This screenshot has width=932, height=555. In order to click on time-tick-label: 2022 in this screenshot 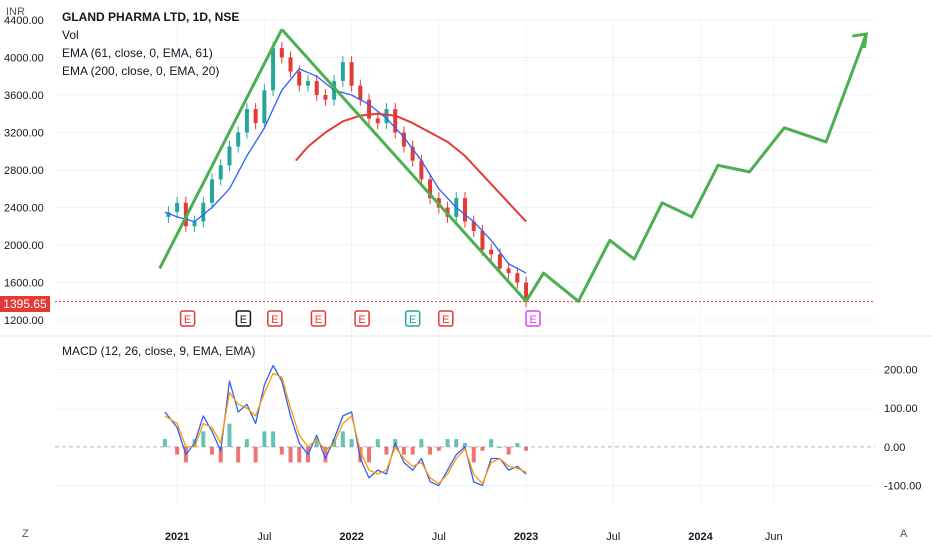, I will do `click(351, 537)`.